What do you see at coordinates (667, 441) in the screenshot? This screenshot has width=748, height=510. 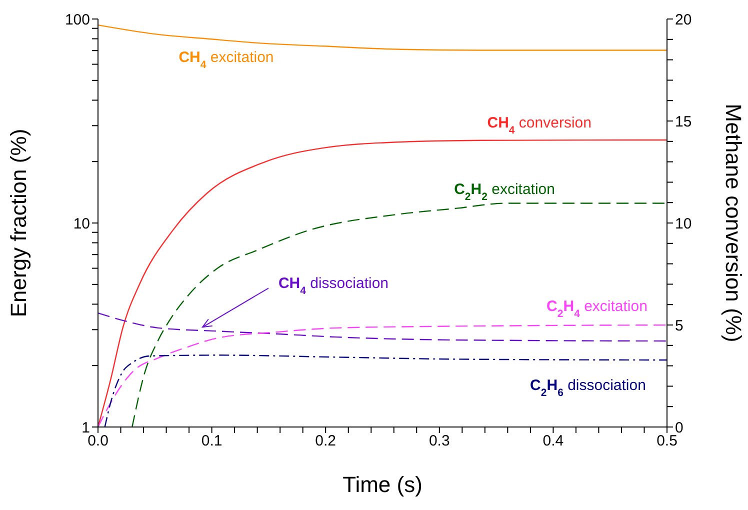 I see `x-tick-label: 0.5` at bounding box center [667, 441].